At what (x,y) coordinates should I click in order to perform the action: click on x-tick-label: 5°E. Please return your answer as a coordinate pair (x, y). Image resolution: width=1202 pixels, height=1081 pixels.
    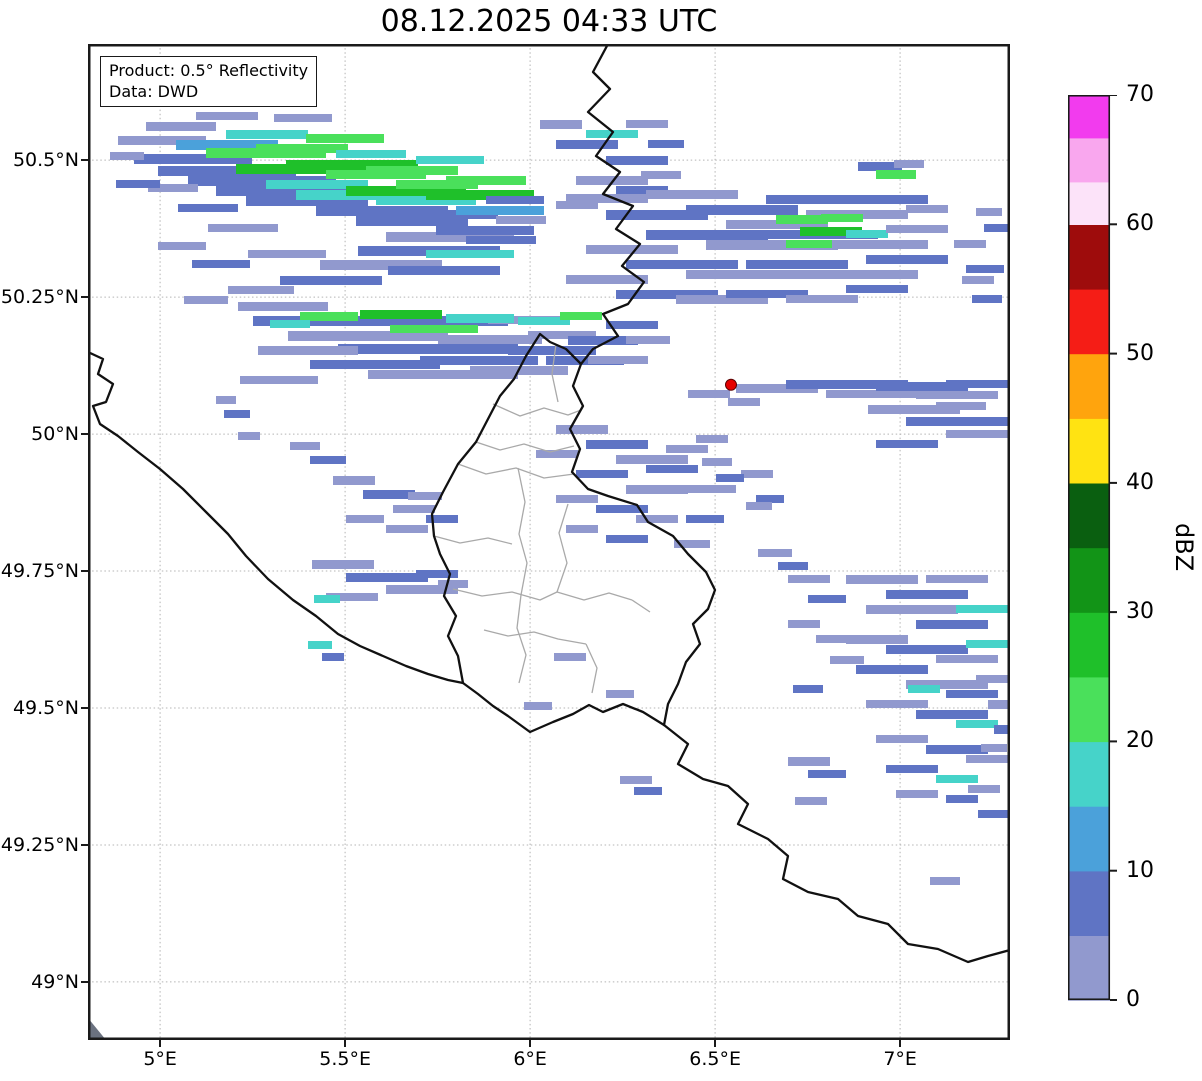
    Looking at the image, I should click on (160, 1059).